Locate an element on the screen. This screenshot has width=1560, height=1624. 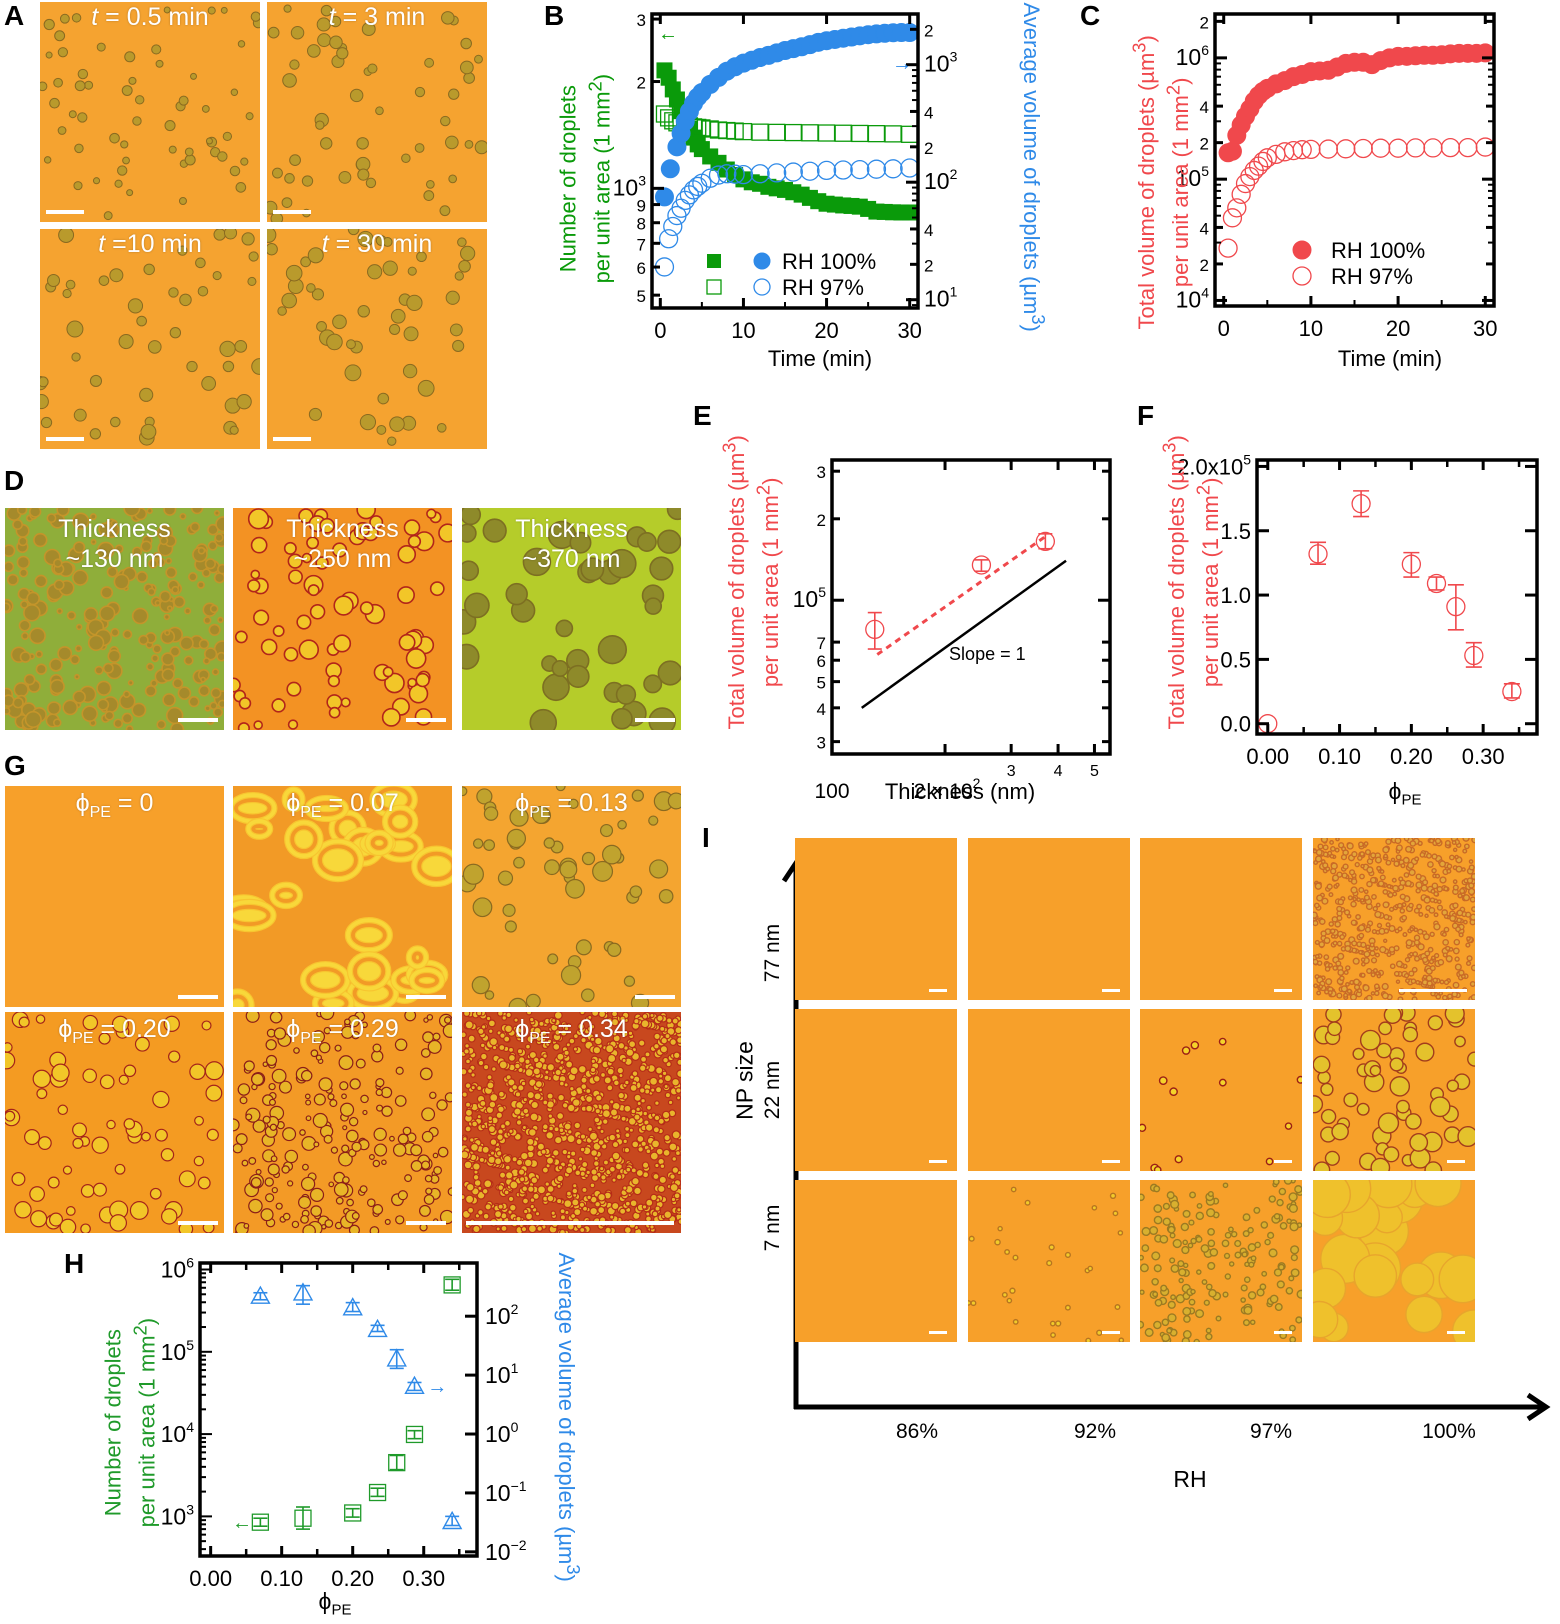
x-tick-label: 0.10 is located at coordinates (281, 1578).